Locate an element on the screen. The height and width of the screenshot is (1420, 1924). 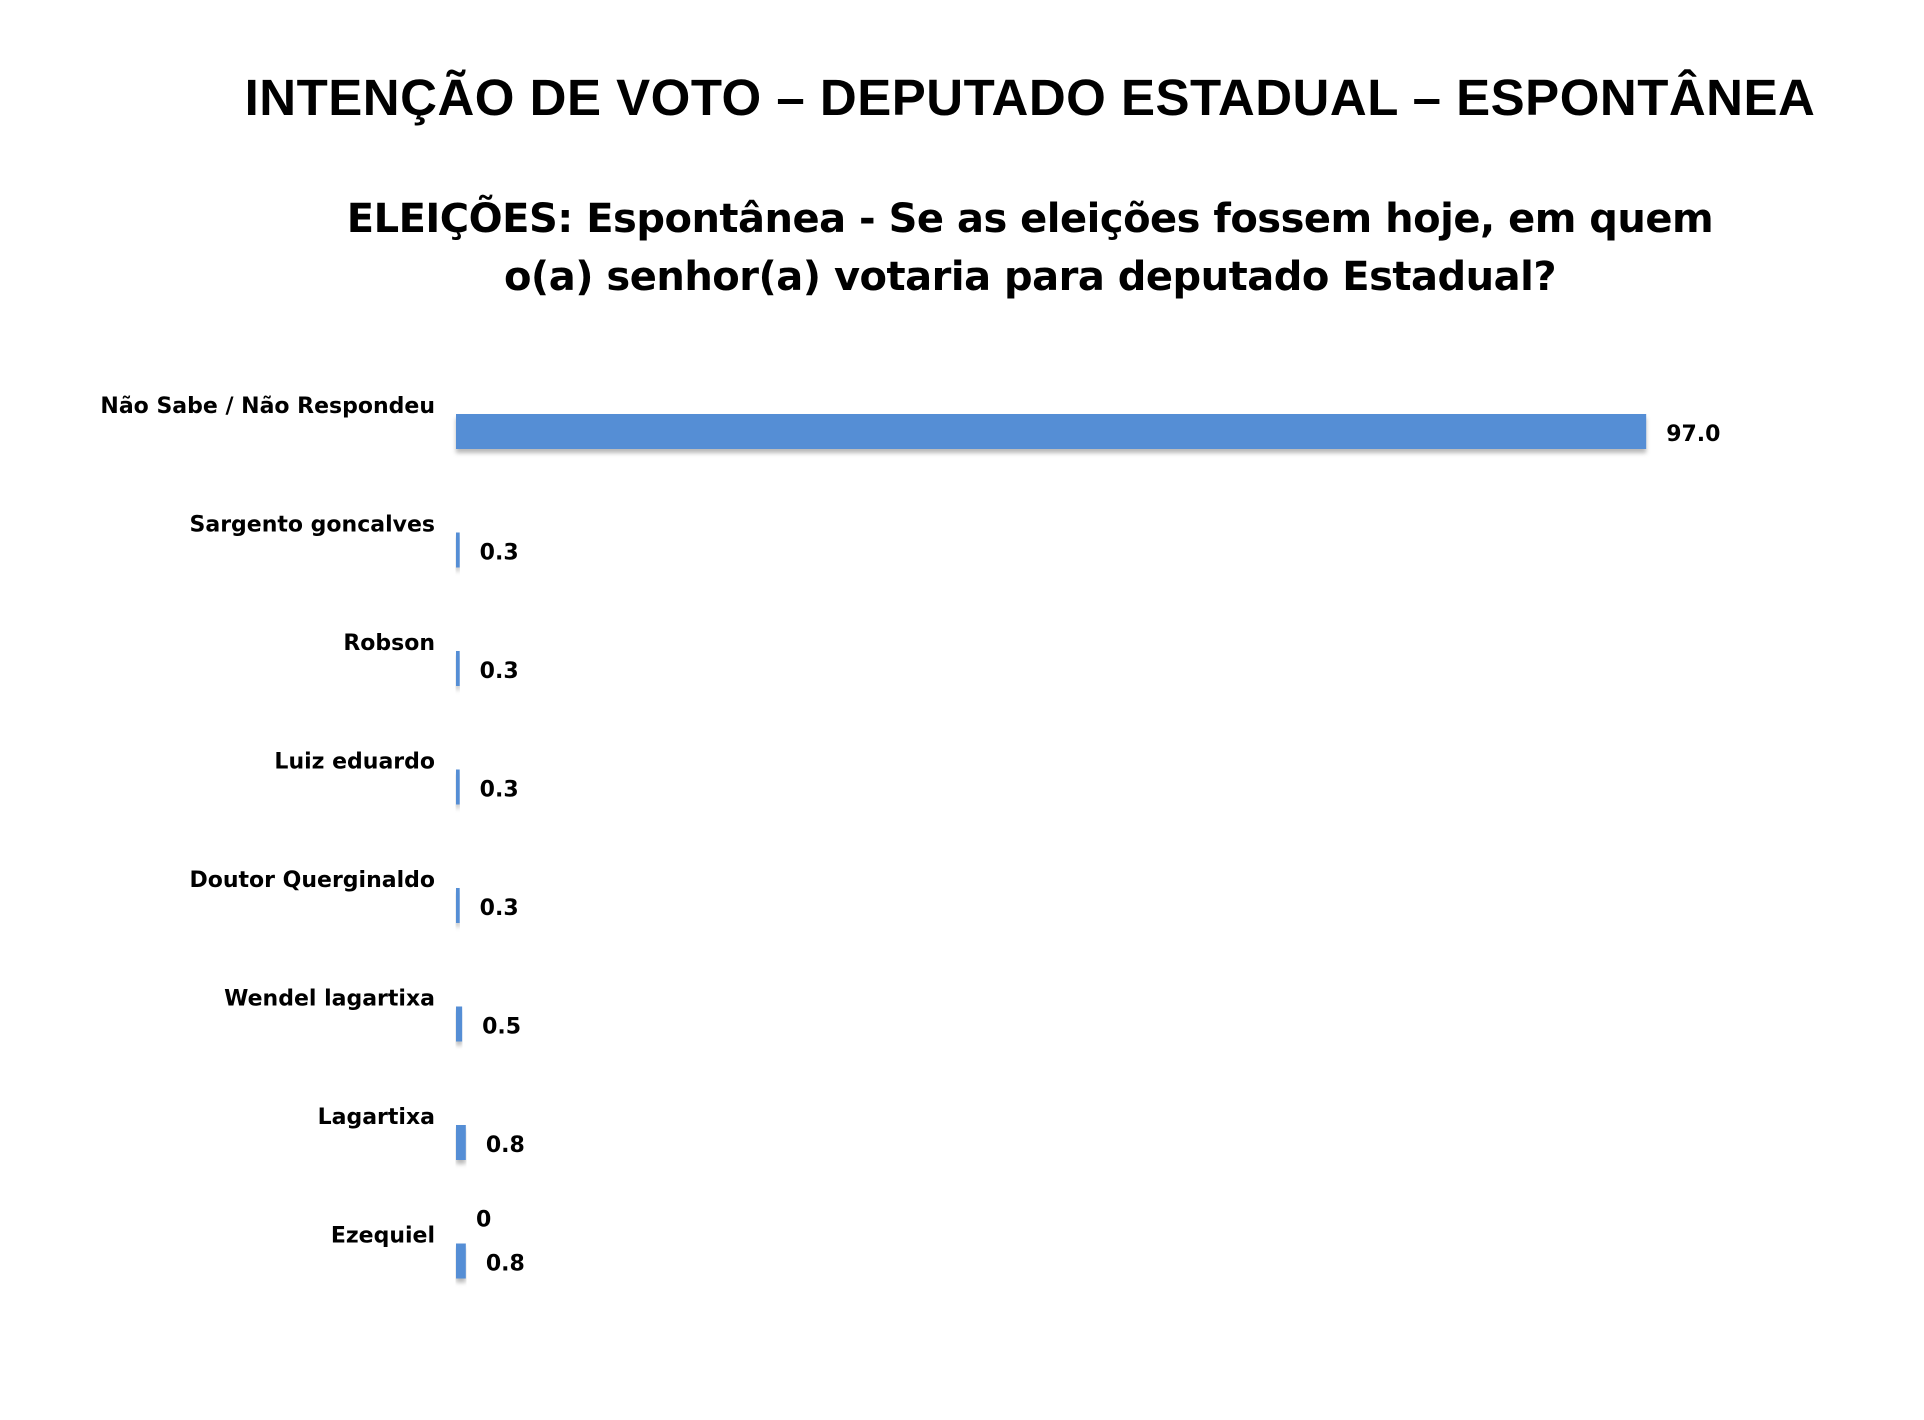
category-label: Luiz eduardo is located at coordinates (354, 762).